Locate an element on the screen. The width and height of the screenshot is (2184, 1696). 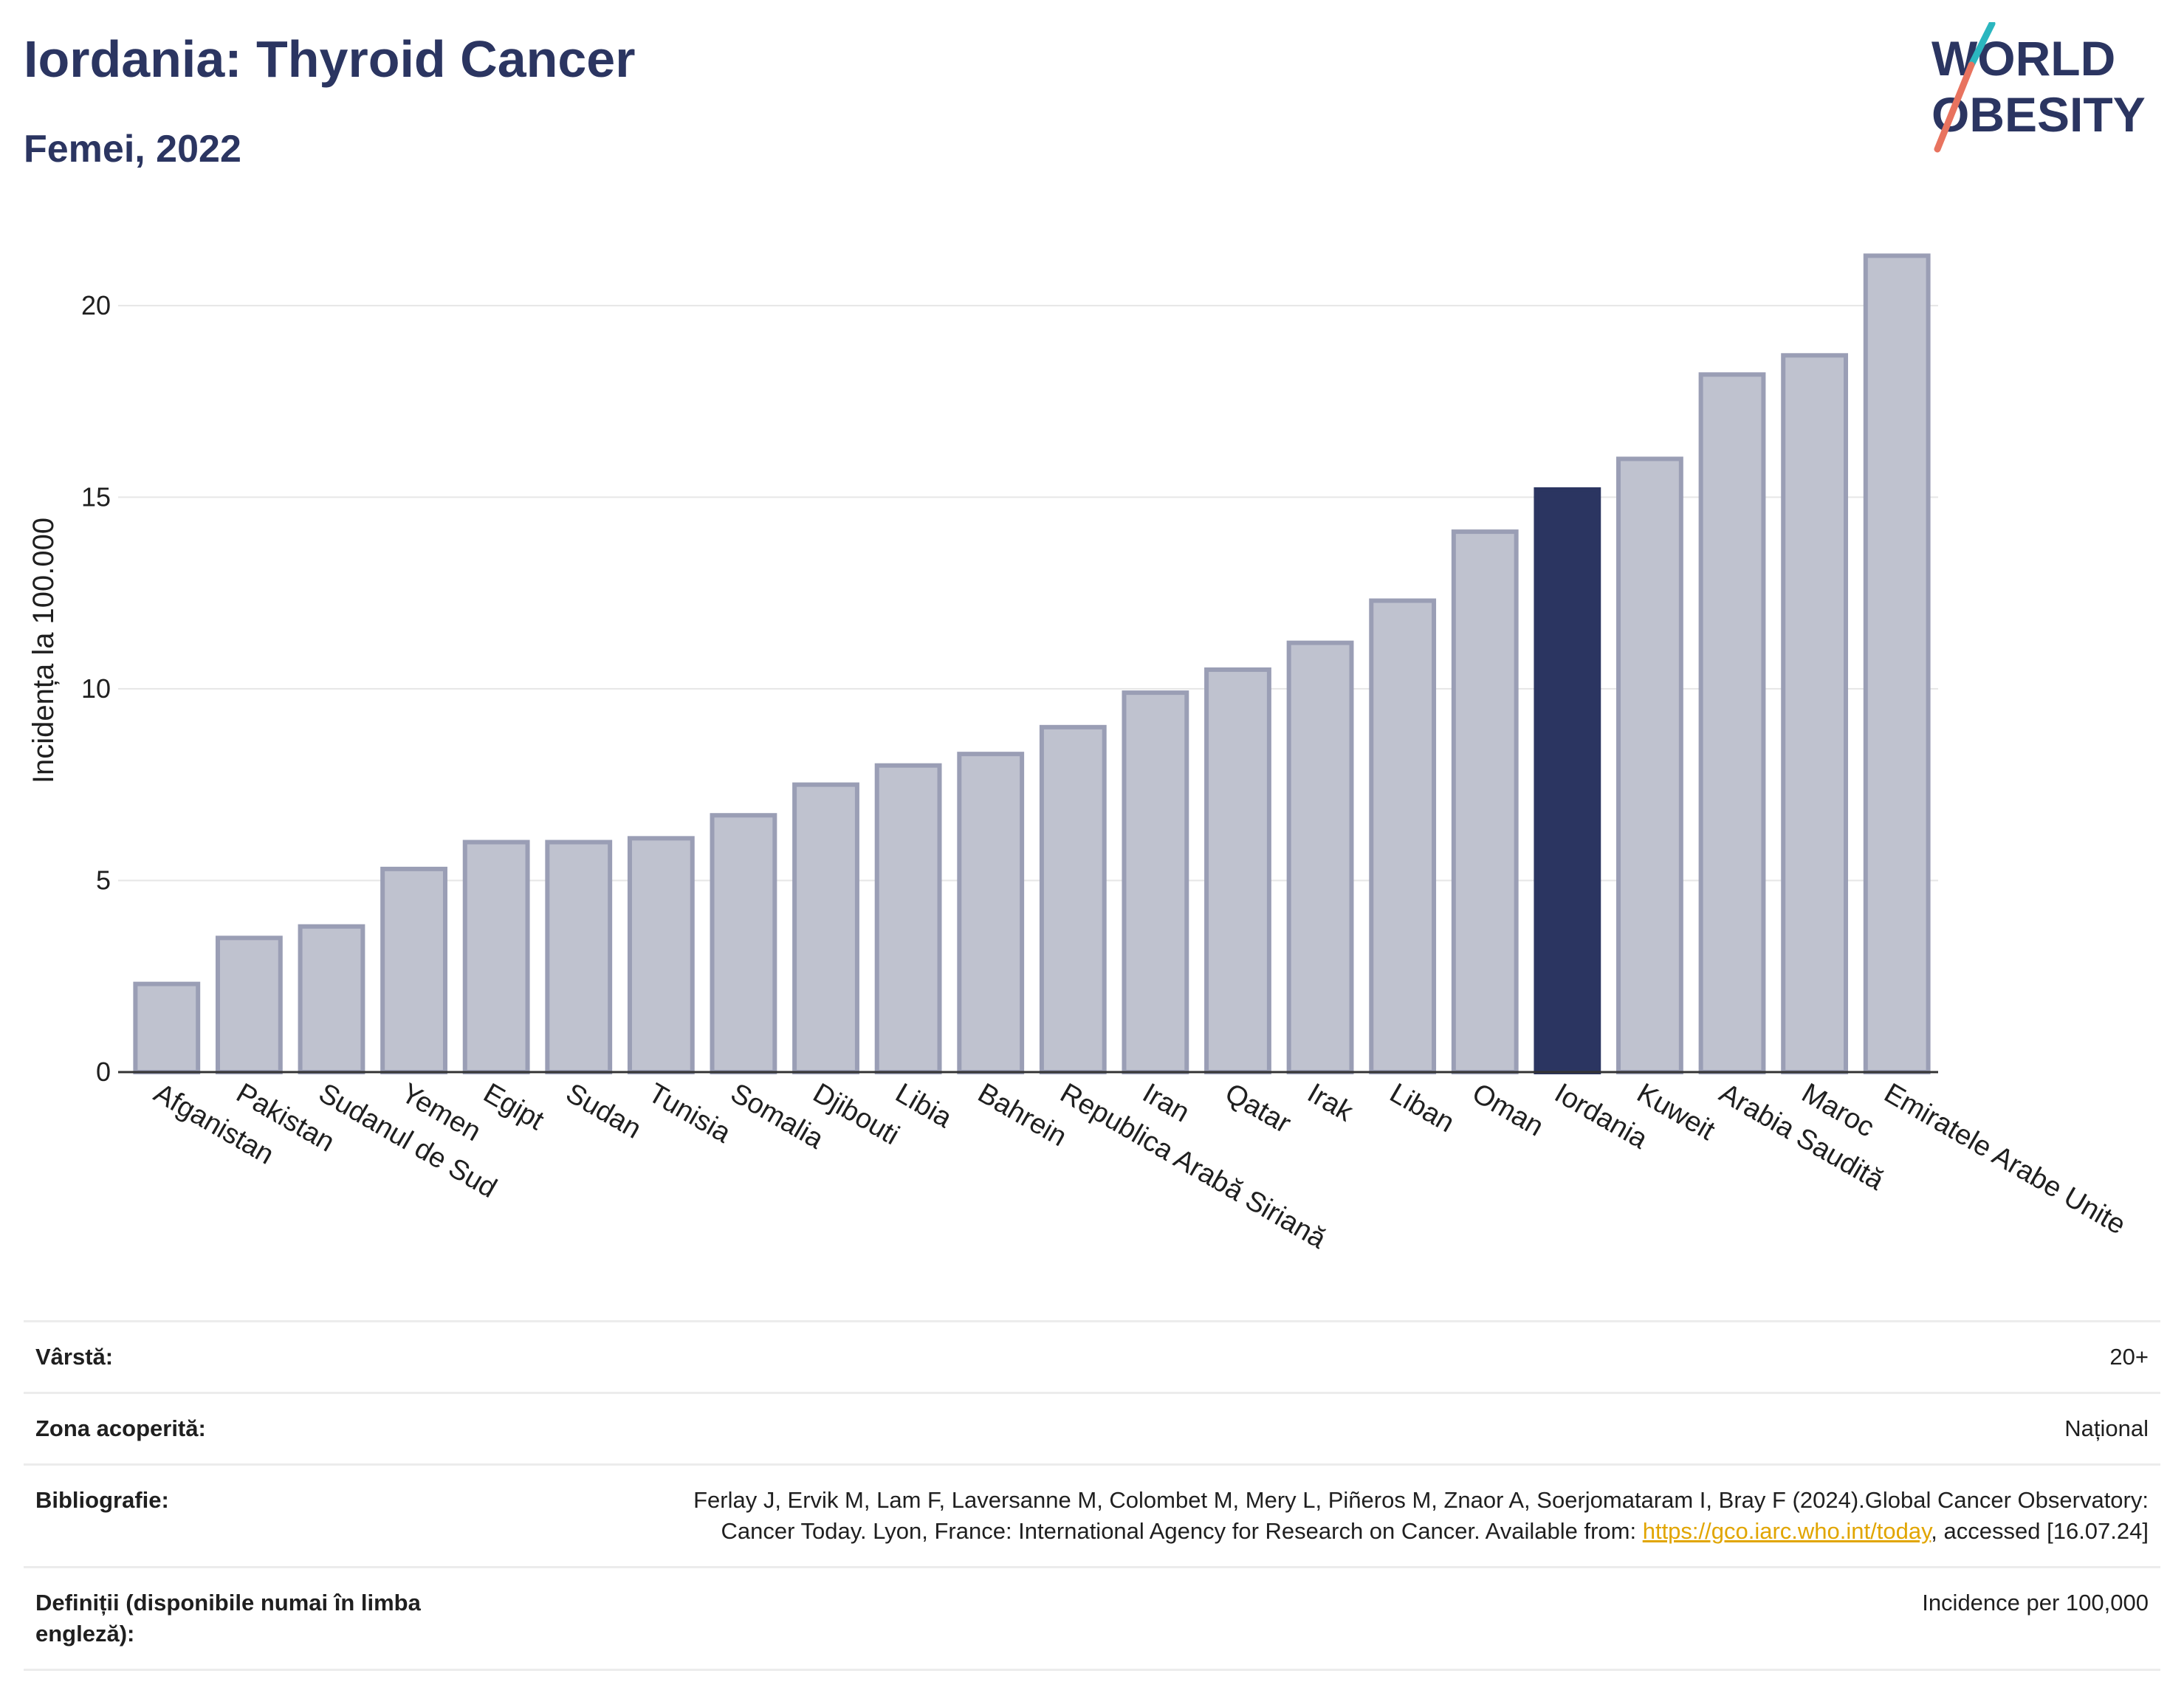
logo-line1: WORLD is located at coordinates (2023, 58).